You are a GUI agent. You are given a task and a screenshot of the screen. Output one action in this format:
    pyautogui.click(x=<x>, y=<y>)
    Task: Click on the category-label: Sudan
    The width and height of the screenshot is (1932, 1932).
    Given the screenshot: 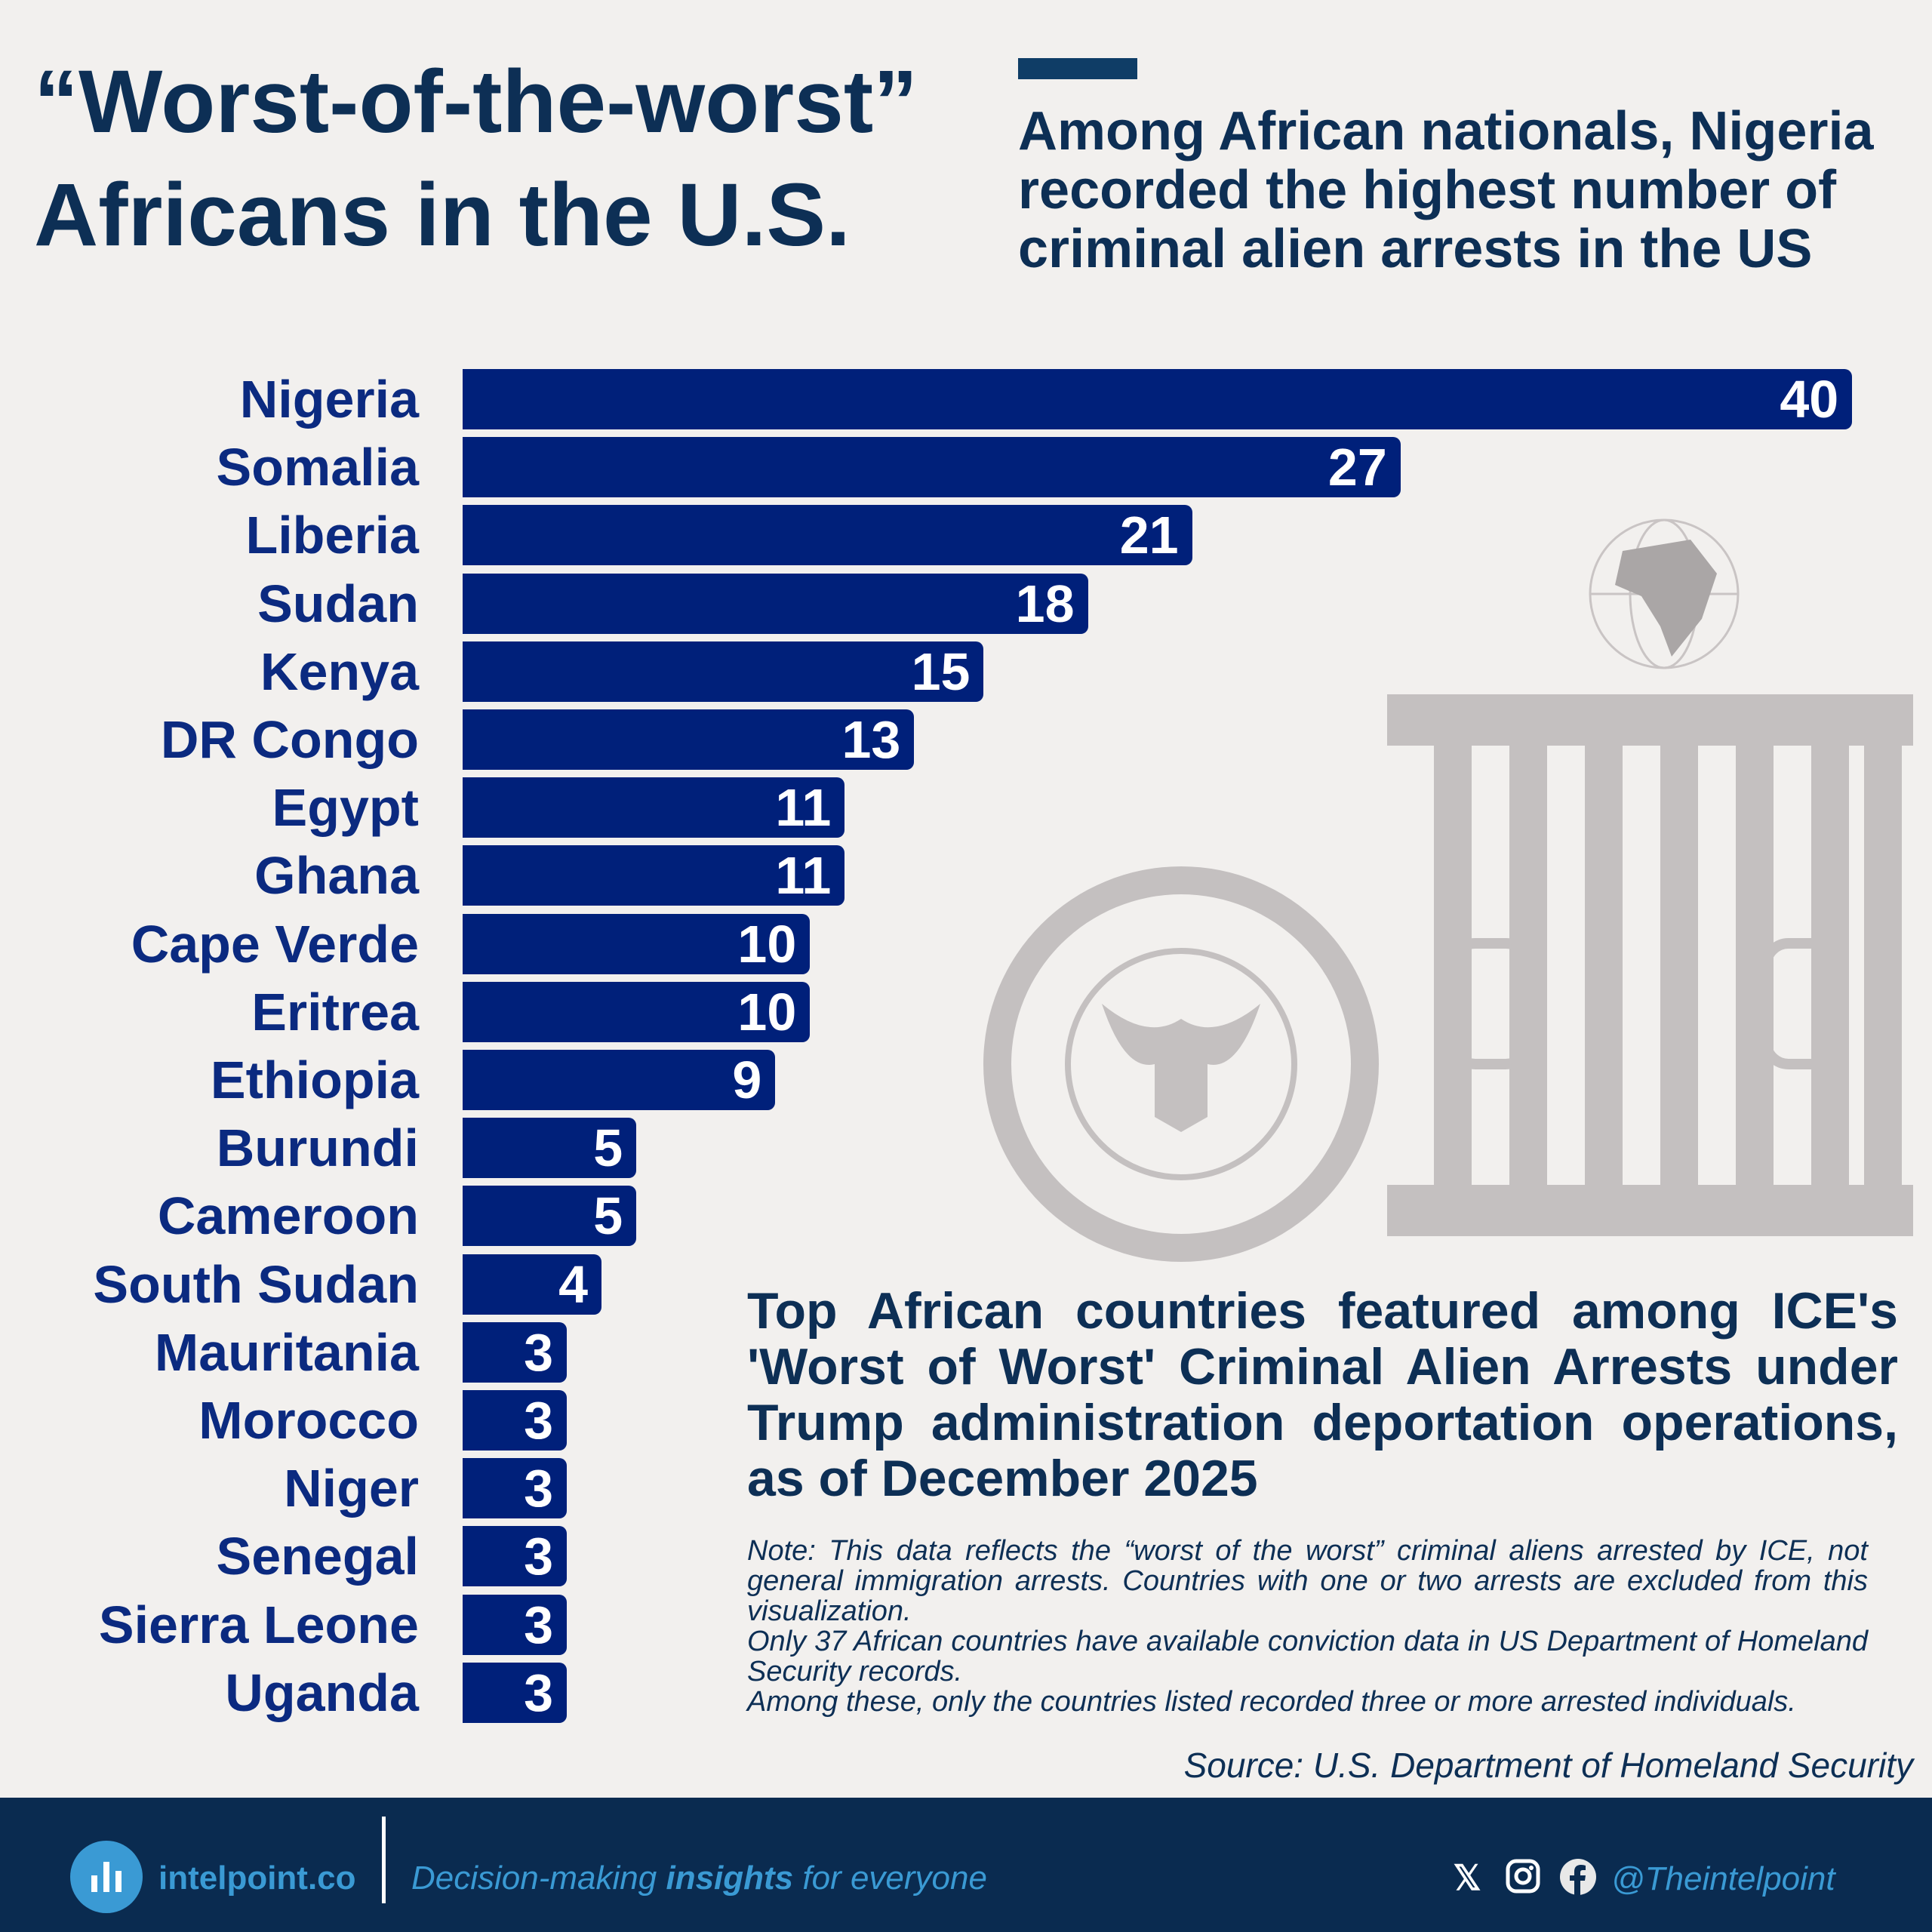 What is the action you would take?
    pyautogui.click(x=338, y=603)
    